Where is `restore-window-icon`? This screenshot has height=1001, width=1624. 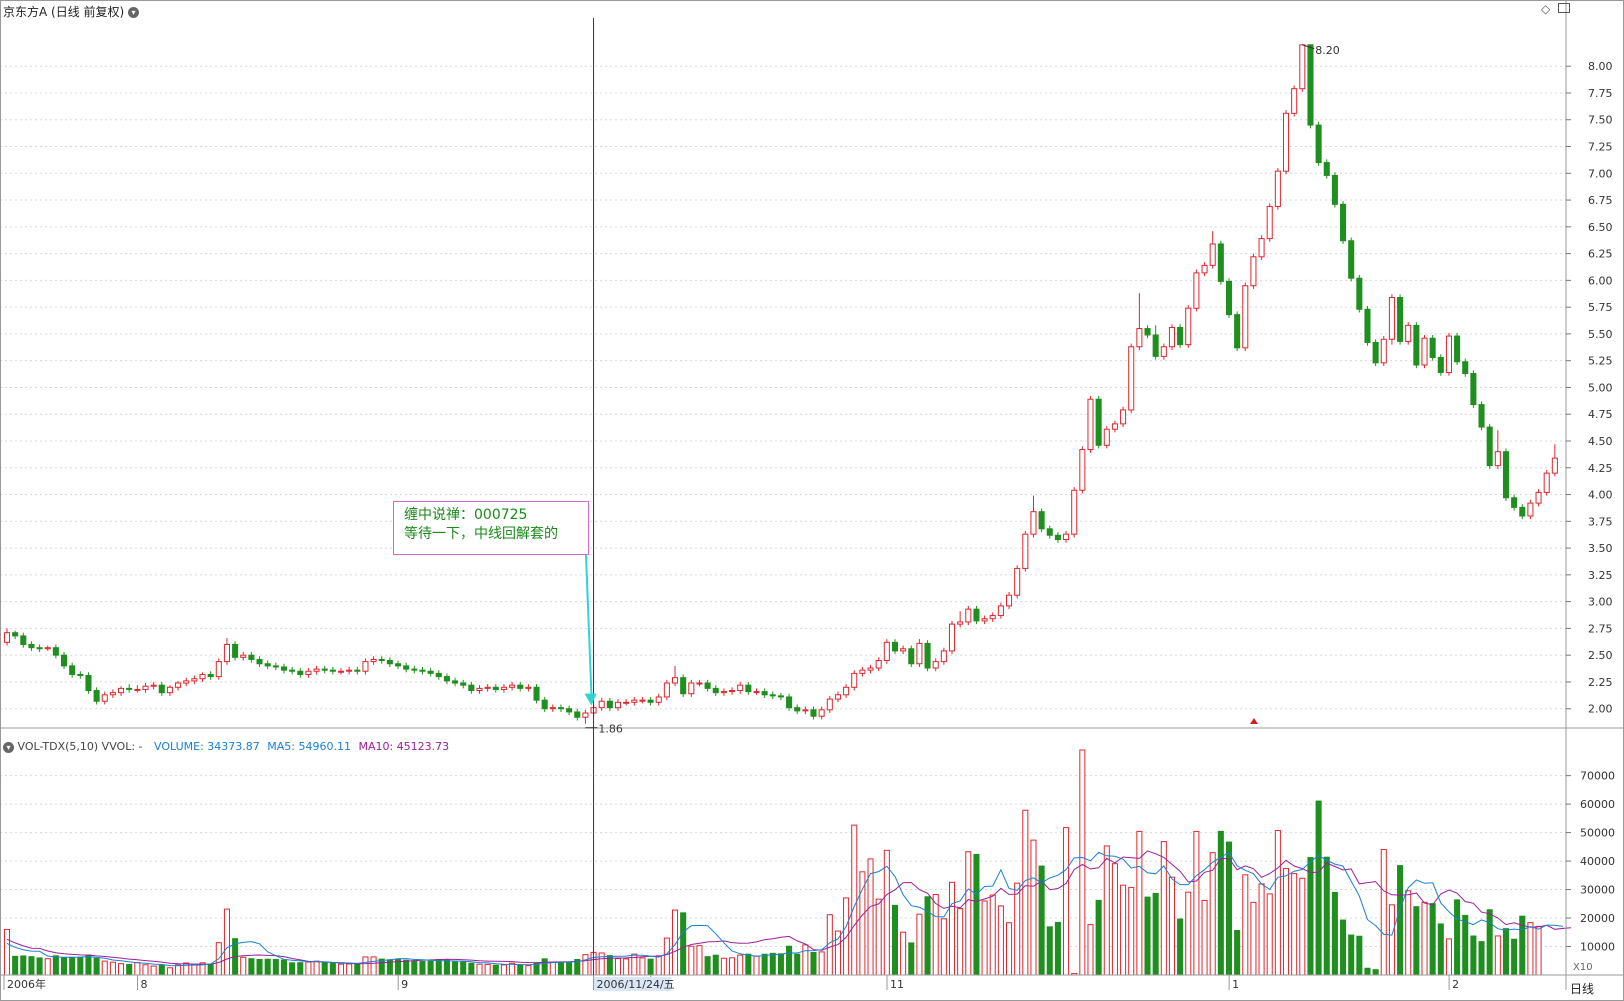
restore-window-icon is located at coordinates (1564, 8).